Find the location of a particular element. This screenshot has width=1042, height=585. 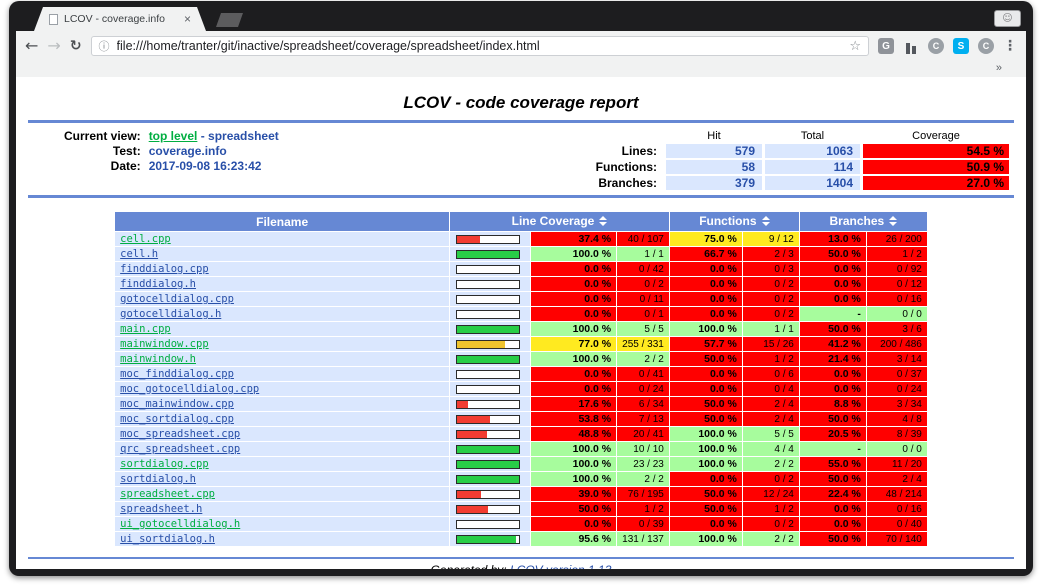

line-coverage-percent: 50.0 % is located at coordinates (574, 509).